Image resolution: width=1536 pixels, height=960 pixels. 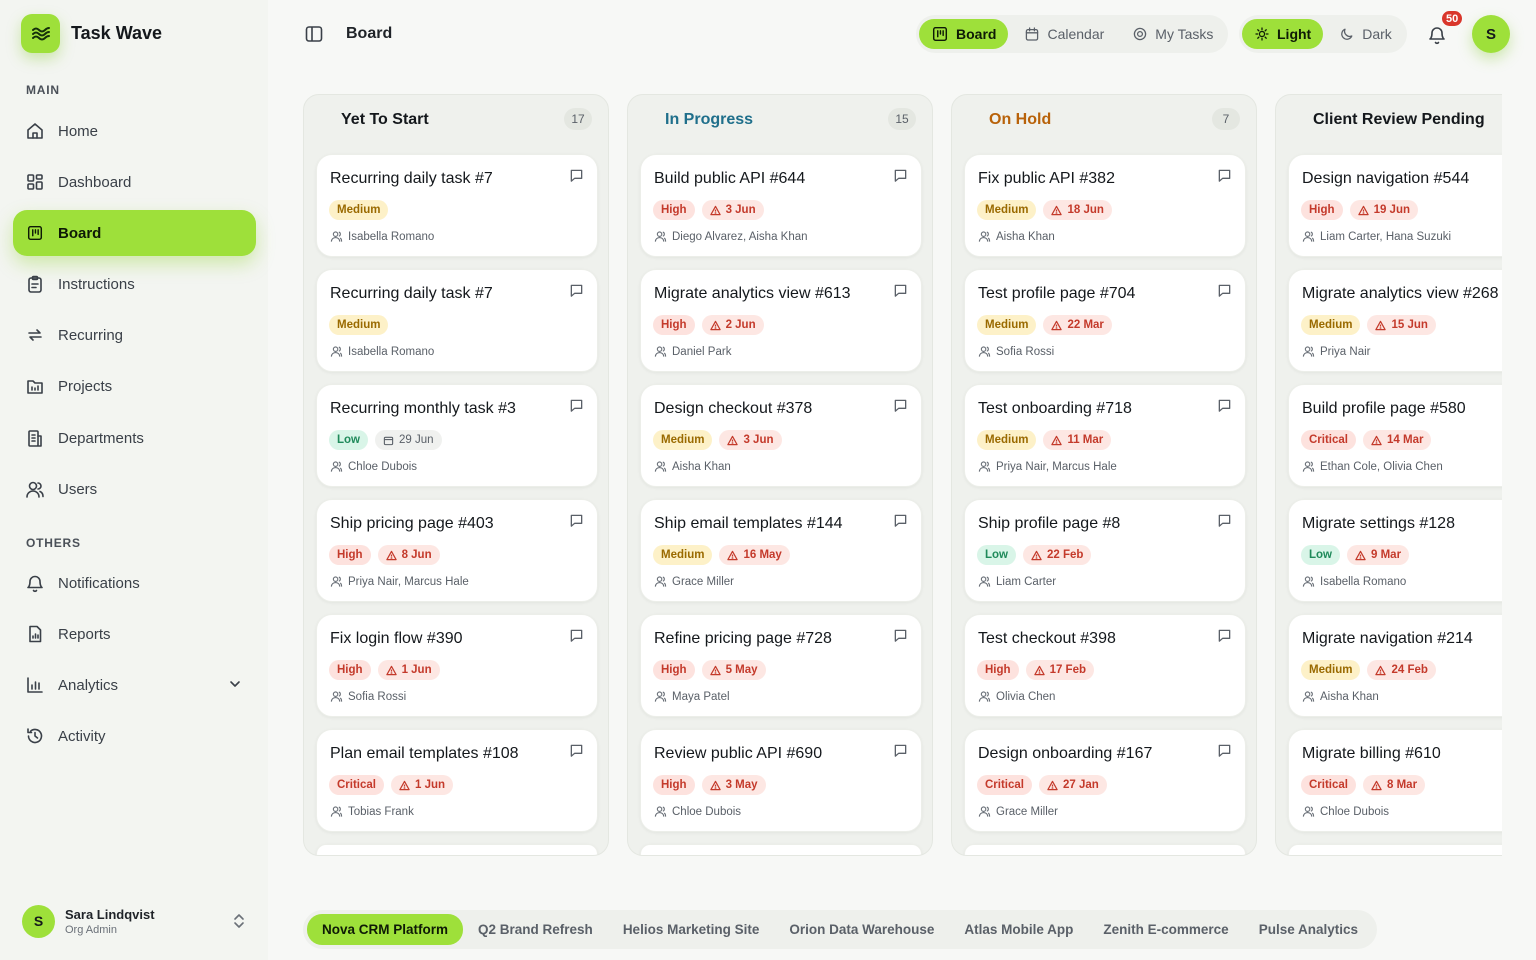 I want to click on sidebar-item-instructions: Instructions, so click(x=134, y=284).